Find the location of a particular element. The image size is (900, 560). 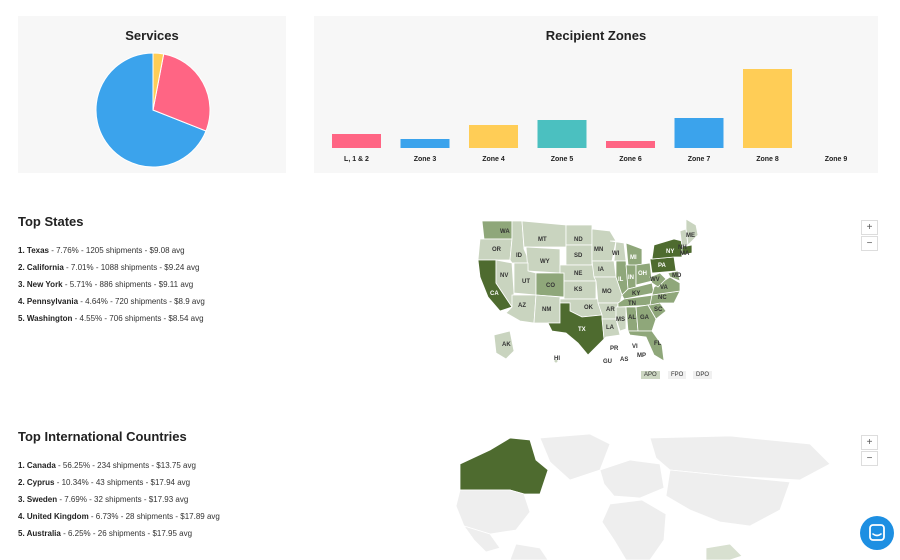

state-label: IL is located at coordinates (621, 280).